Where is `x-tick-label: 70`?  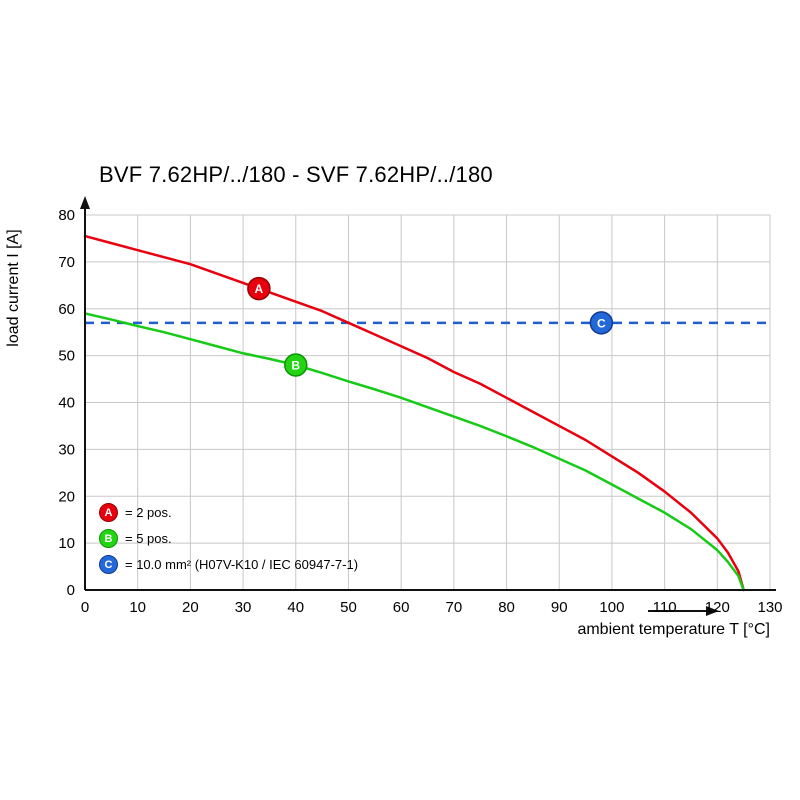
x-tick-label: 70 is located at coordinates (454, 607).